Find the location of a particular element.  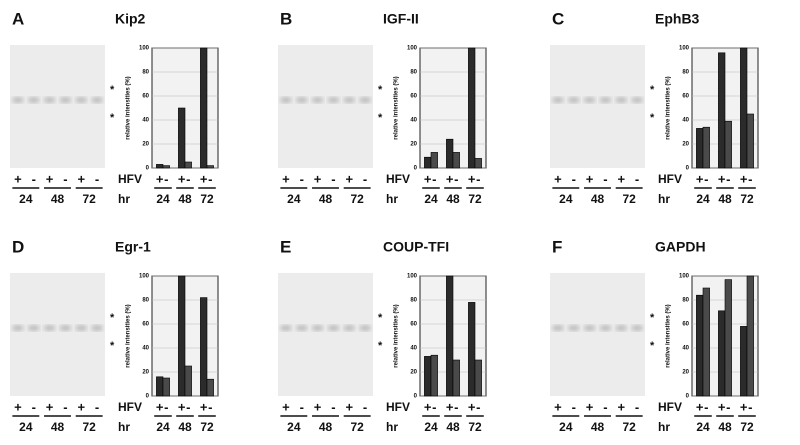

panel-letter: D is located at coordinates (18, 246).